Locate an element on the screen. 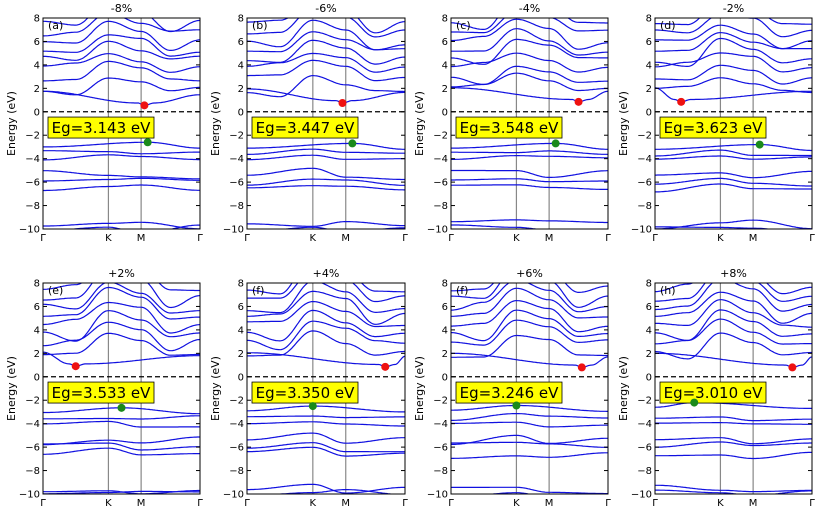 The width and height of the screenshot is (817, 507). panel-title: +6% is located at coordinates (529, 273).